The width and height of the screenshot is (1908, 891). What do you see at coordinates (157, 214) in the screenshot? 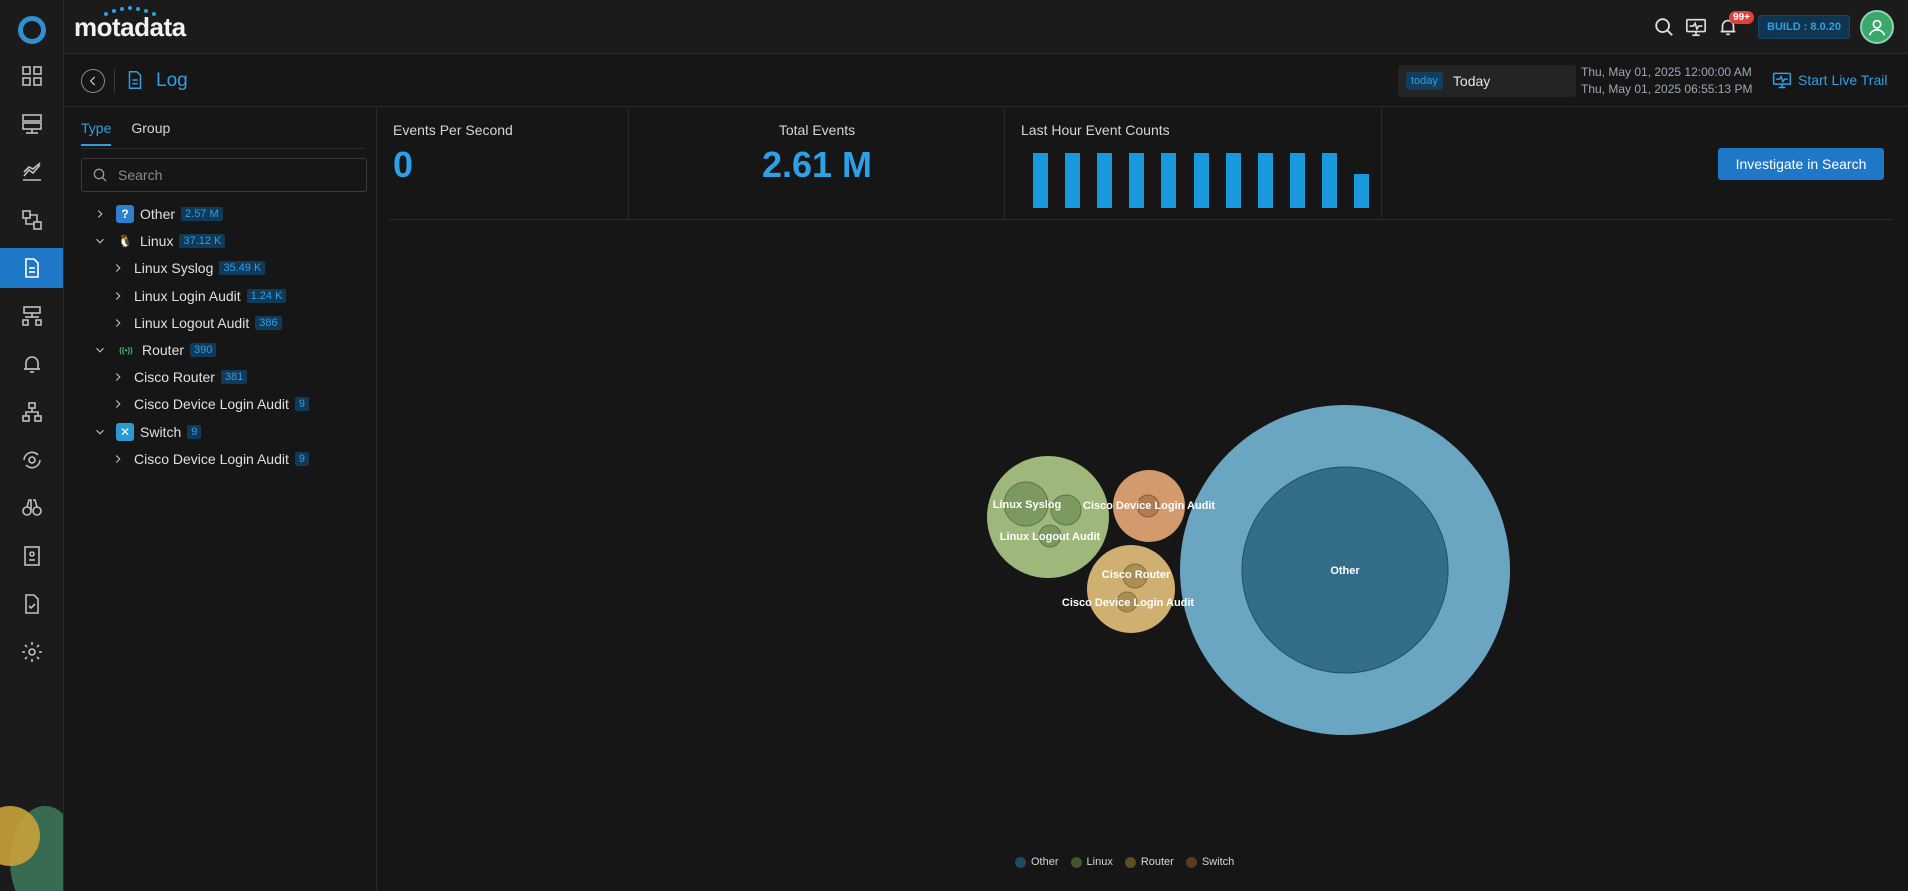
I see `tree-group-row: ? Other 2.57 M` at bounding box center [157, 214].